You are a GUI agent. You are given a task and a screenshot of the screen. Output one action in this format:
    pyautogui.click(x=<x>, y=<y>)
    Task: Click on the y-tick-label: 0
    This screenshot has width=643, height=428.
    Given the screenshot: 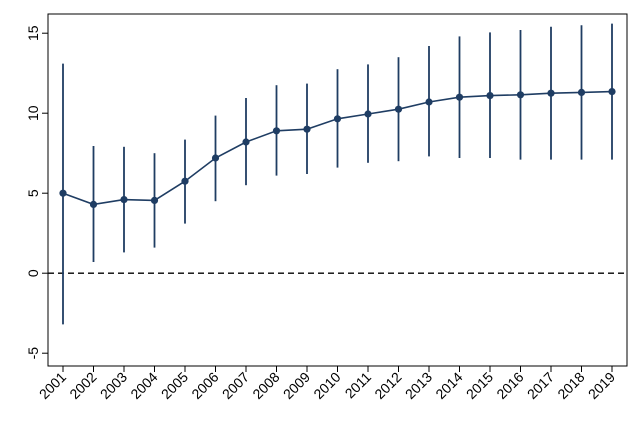 What is the action you would take?
    pyautogui.click(x=33, y=273)
    